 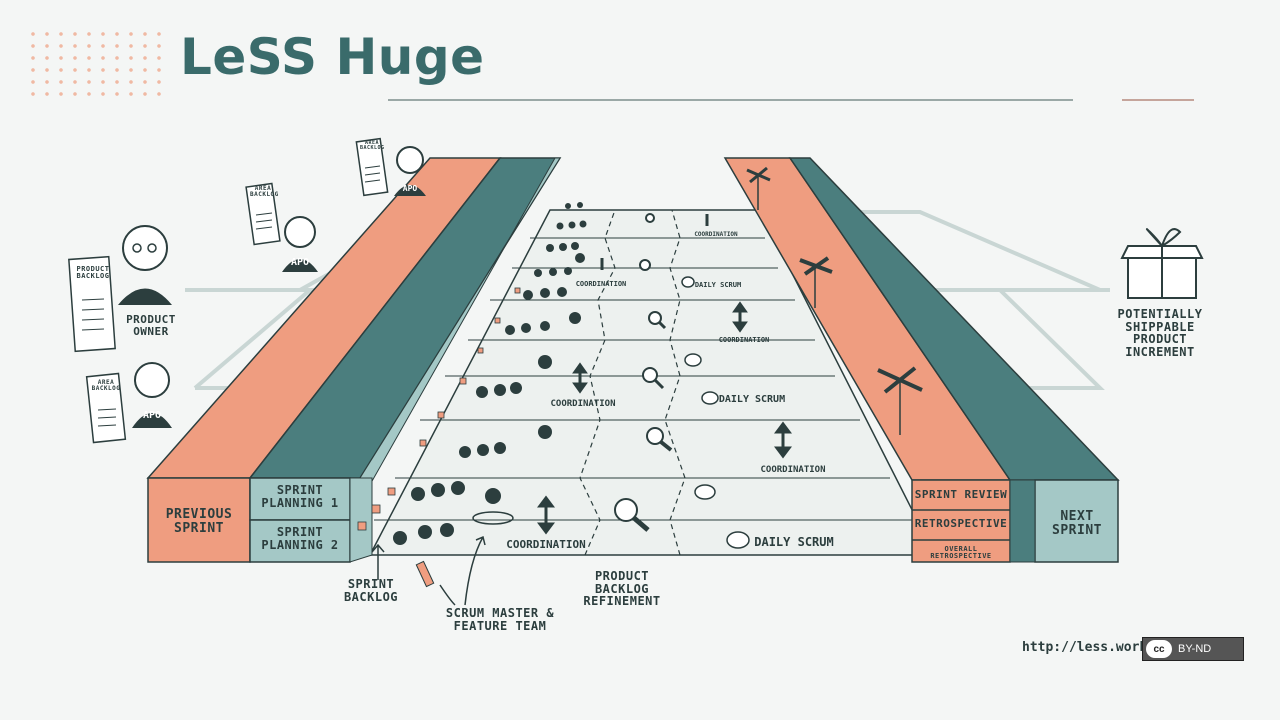 I want to click on area-backlog-label-middle: AREA BACKLOG, so click(x=264, y=192).